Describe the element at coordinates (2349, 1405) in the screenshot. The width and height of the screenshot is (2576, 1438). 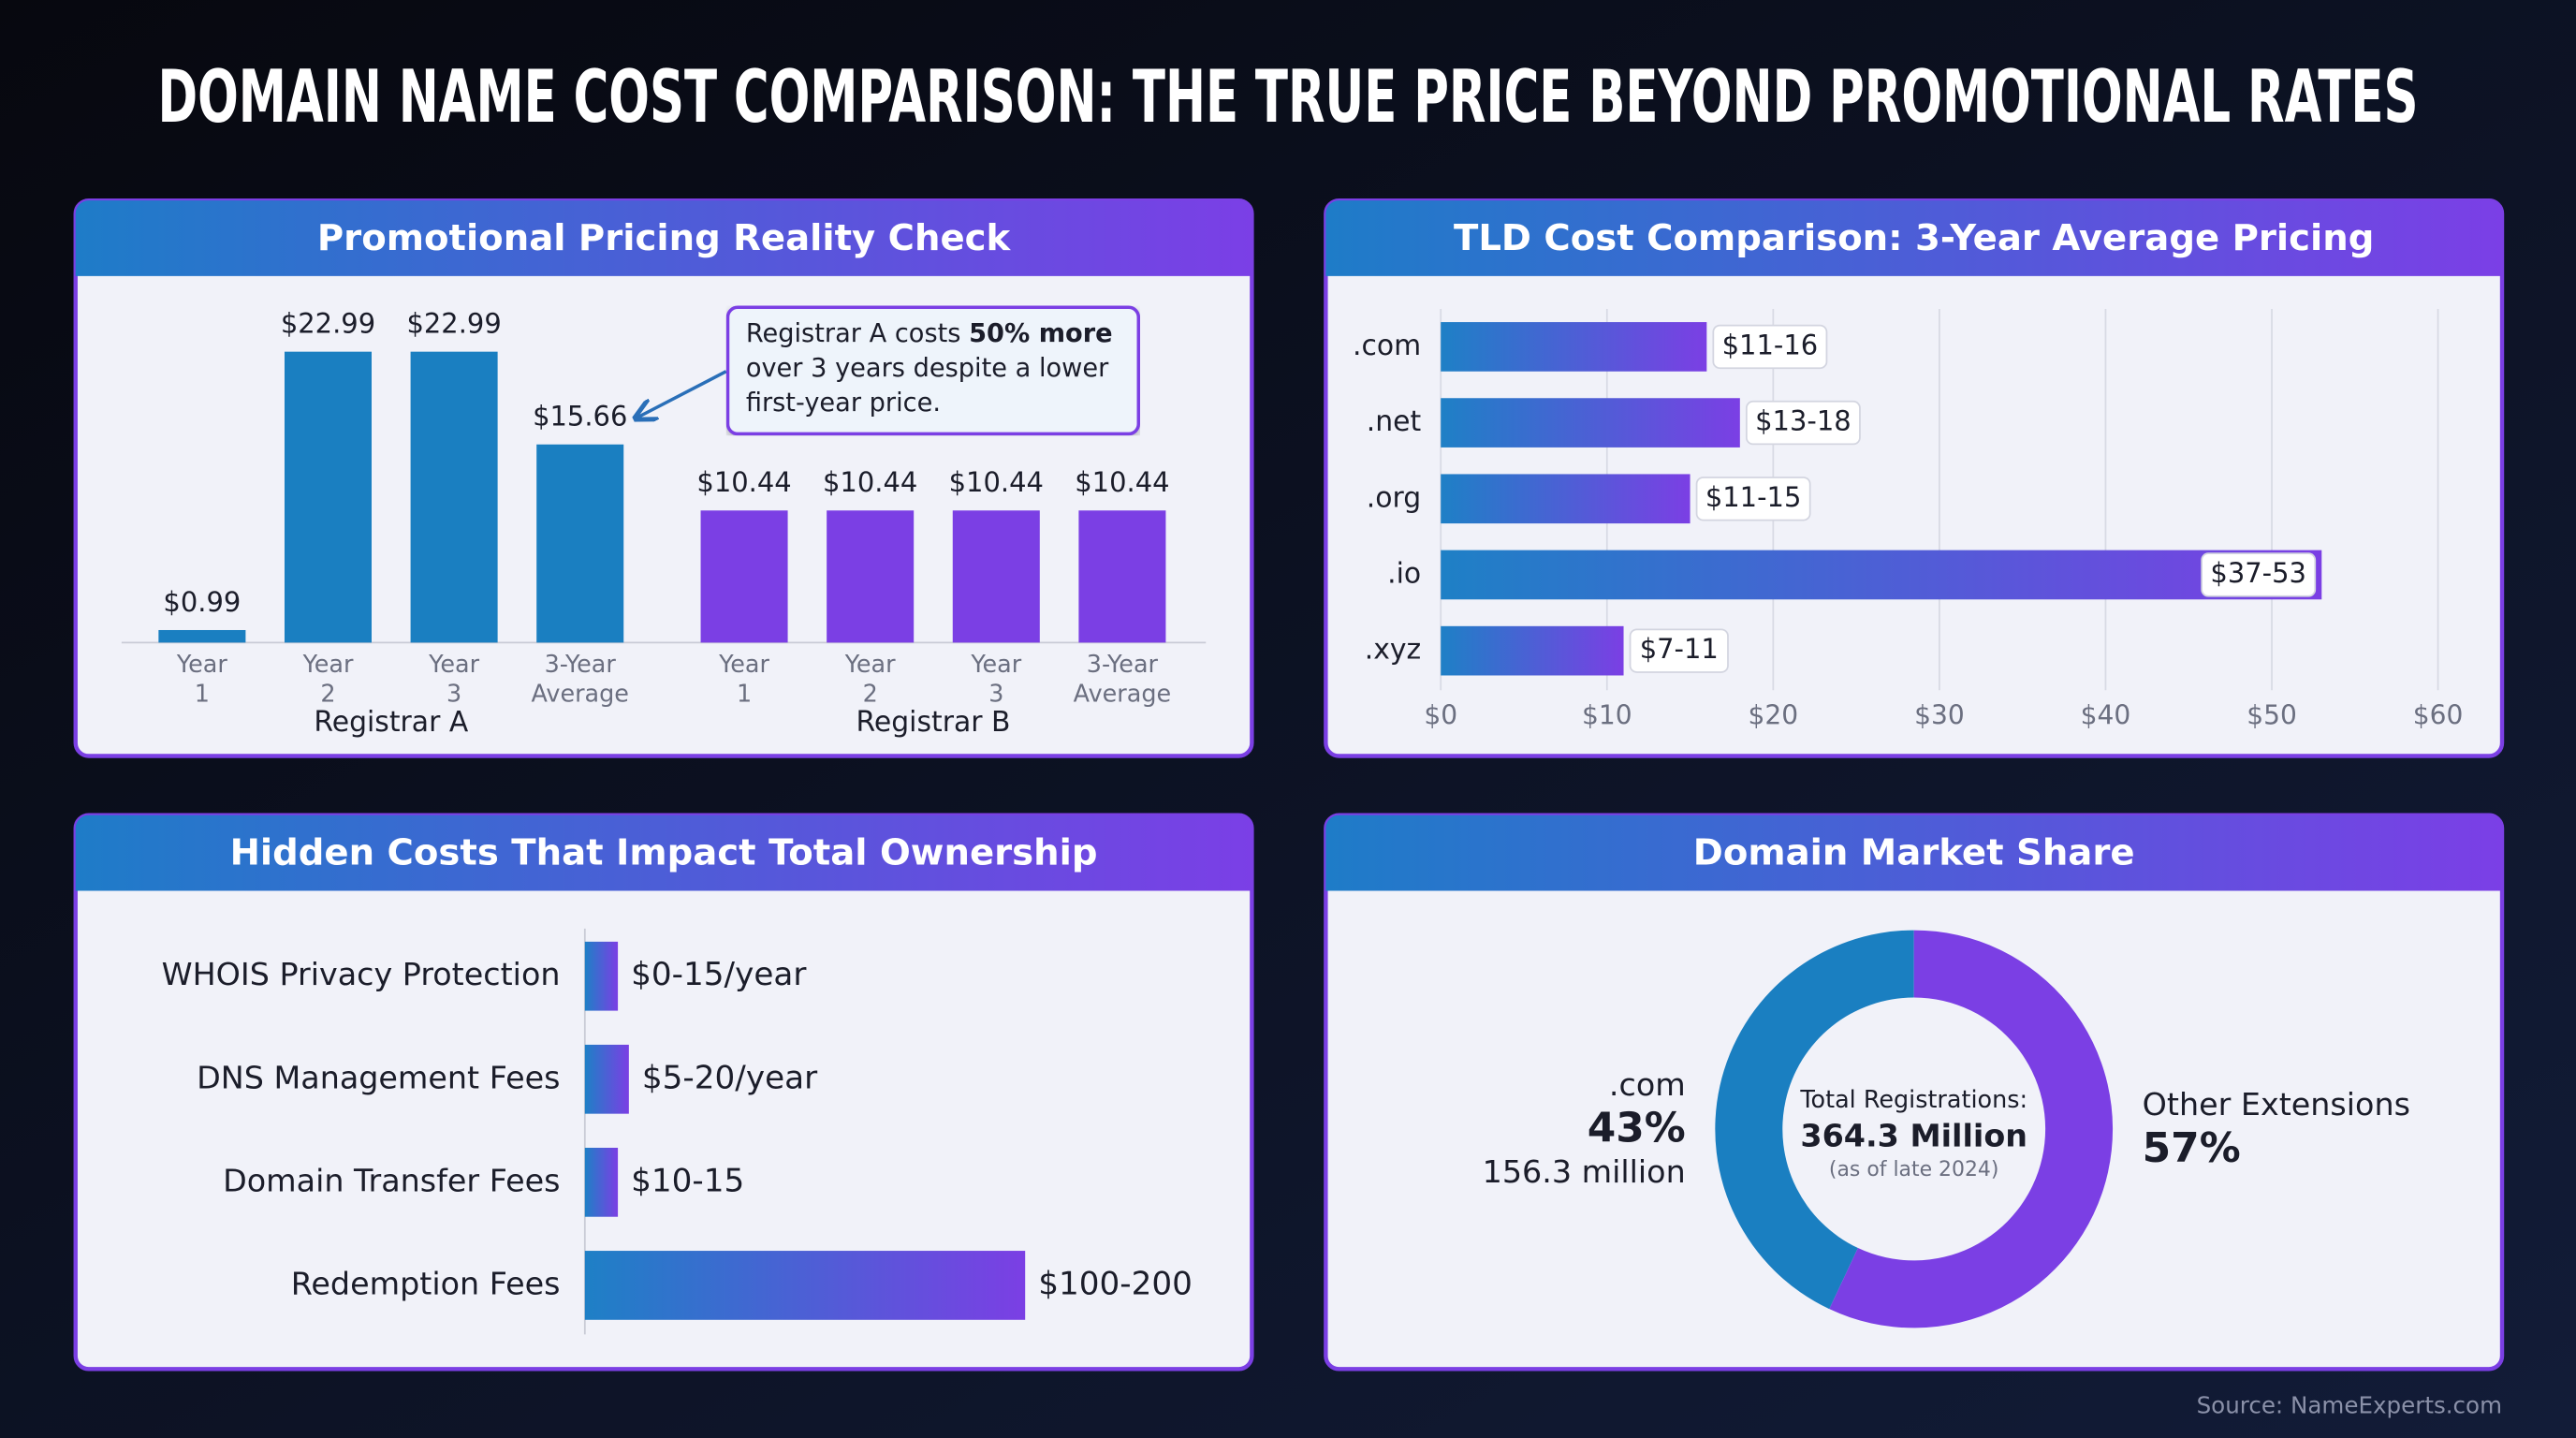
I see `source: Source: NameExperts.com` at that location.